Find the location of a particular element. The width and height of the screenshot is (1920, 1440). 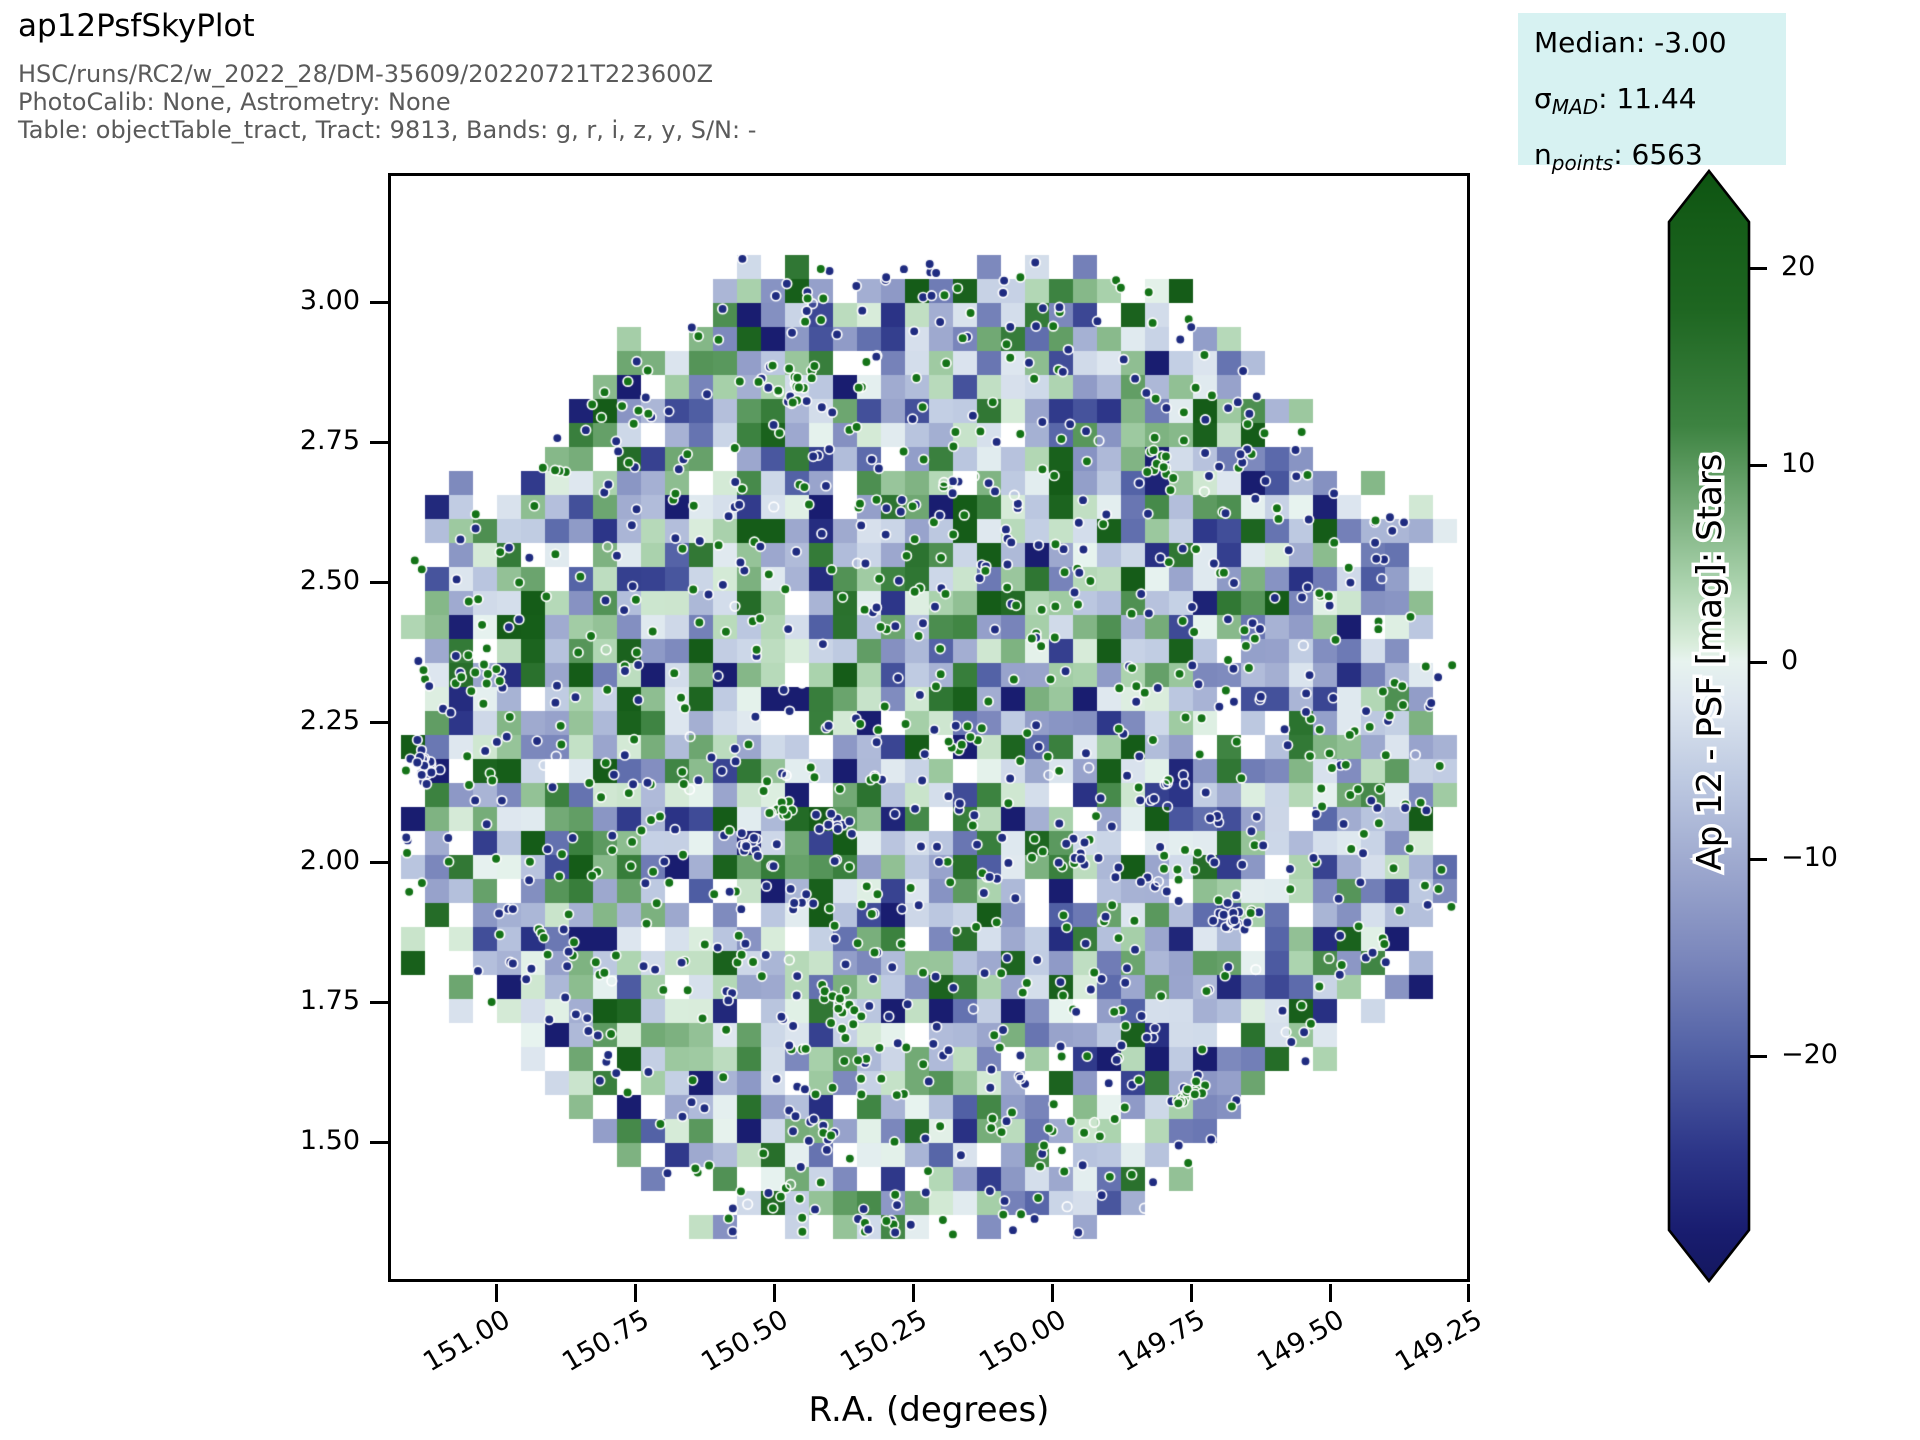

colorbar-tick-label: 20 is located at coordinates (1798, 266).